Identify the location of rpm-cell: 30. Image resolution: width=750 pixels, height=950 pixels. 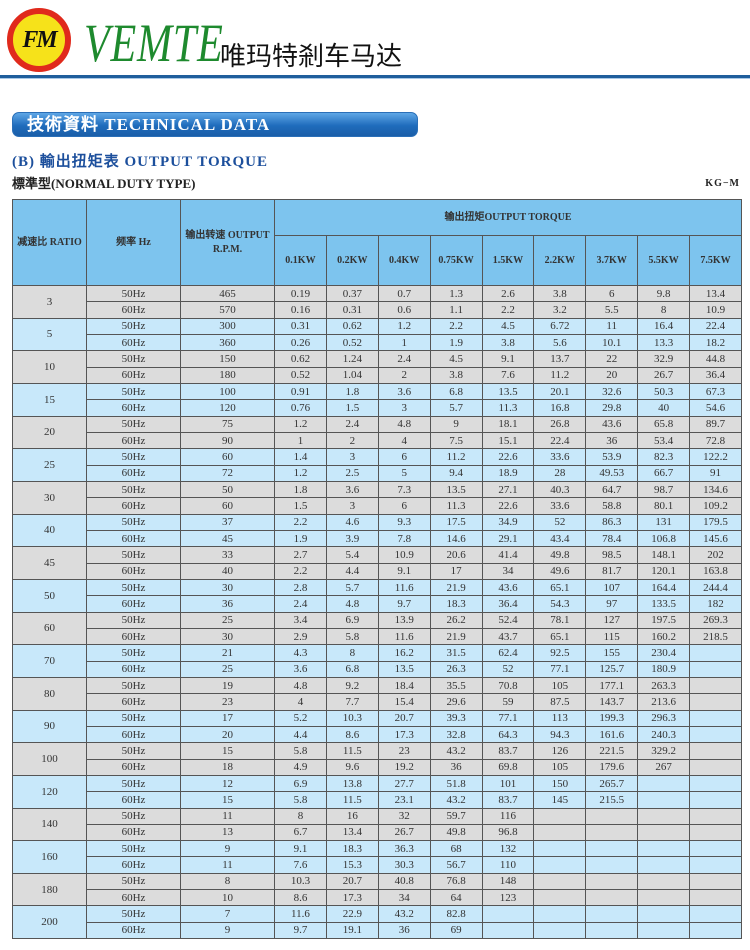
(227, 587).